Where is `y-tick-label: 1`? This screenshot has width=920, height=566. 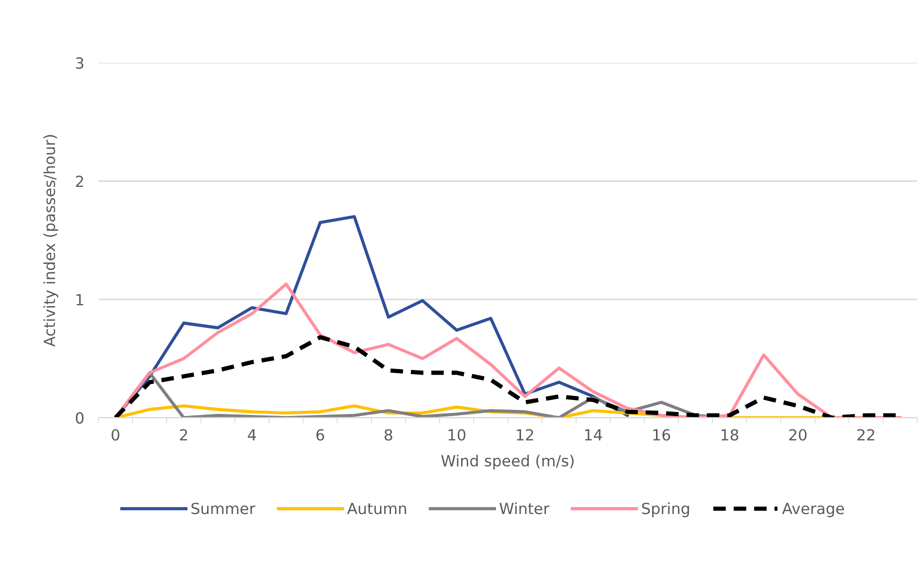 y-tick-label: 1 is located at coordinates (80, 300).